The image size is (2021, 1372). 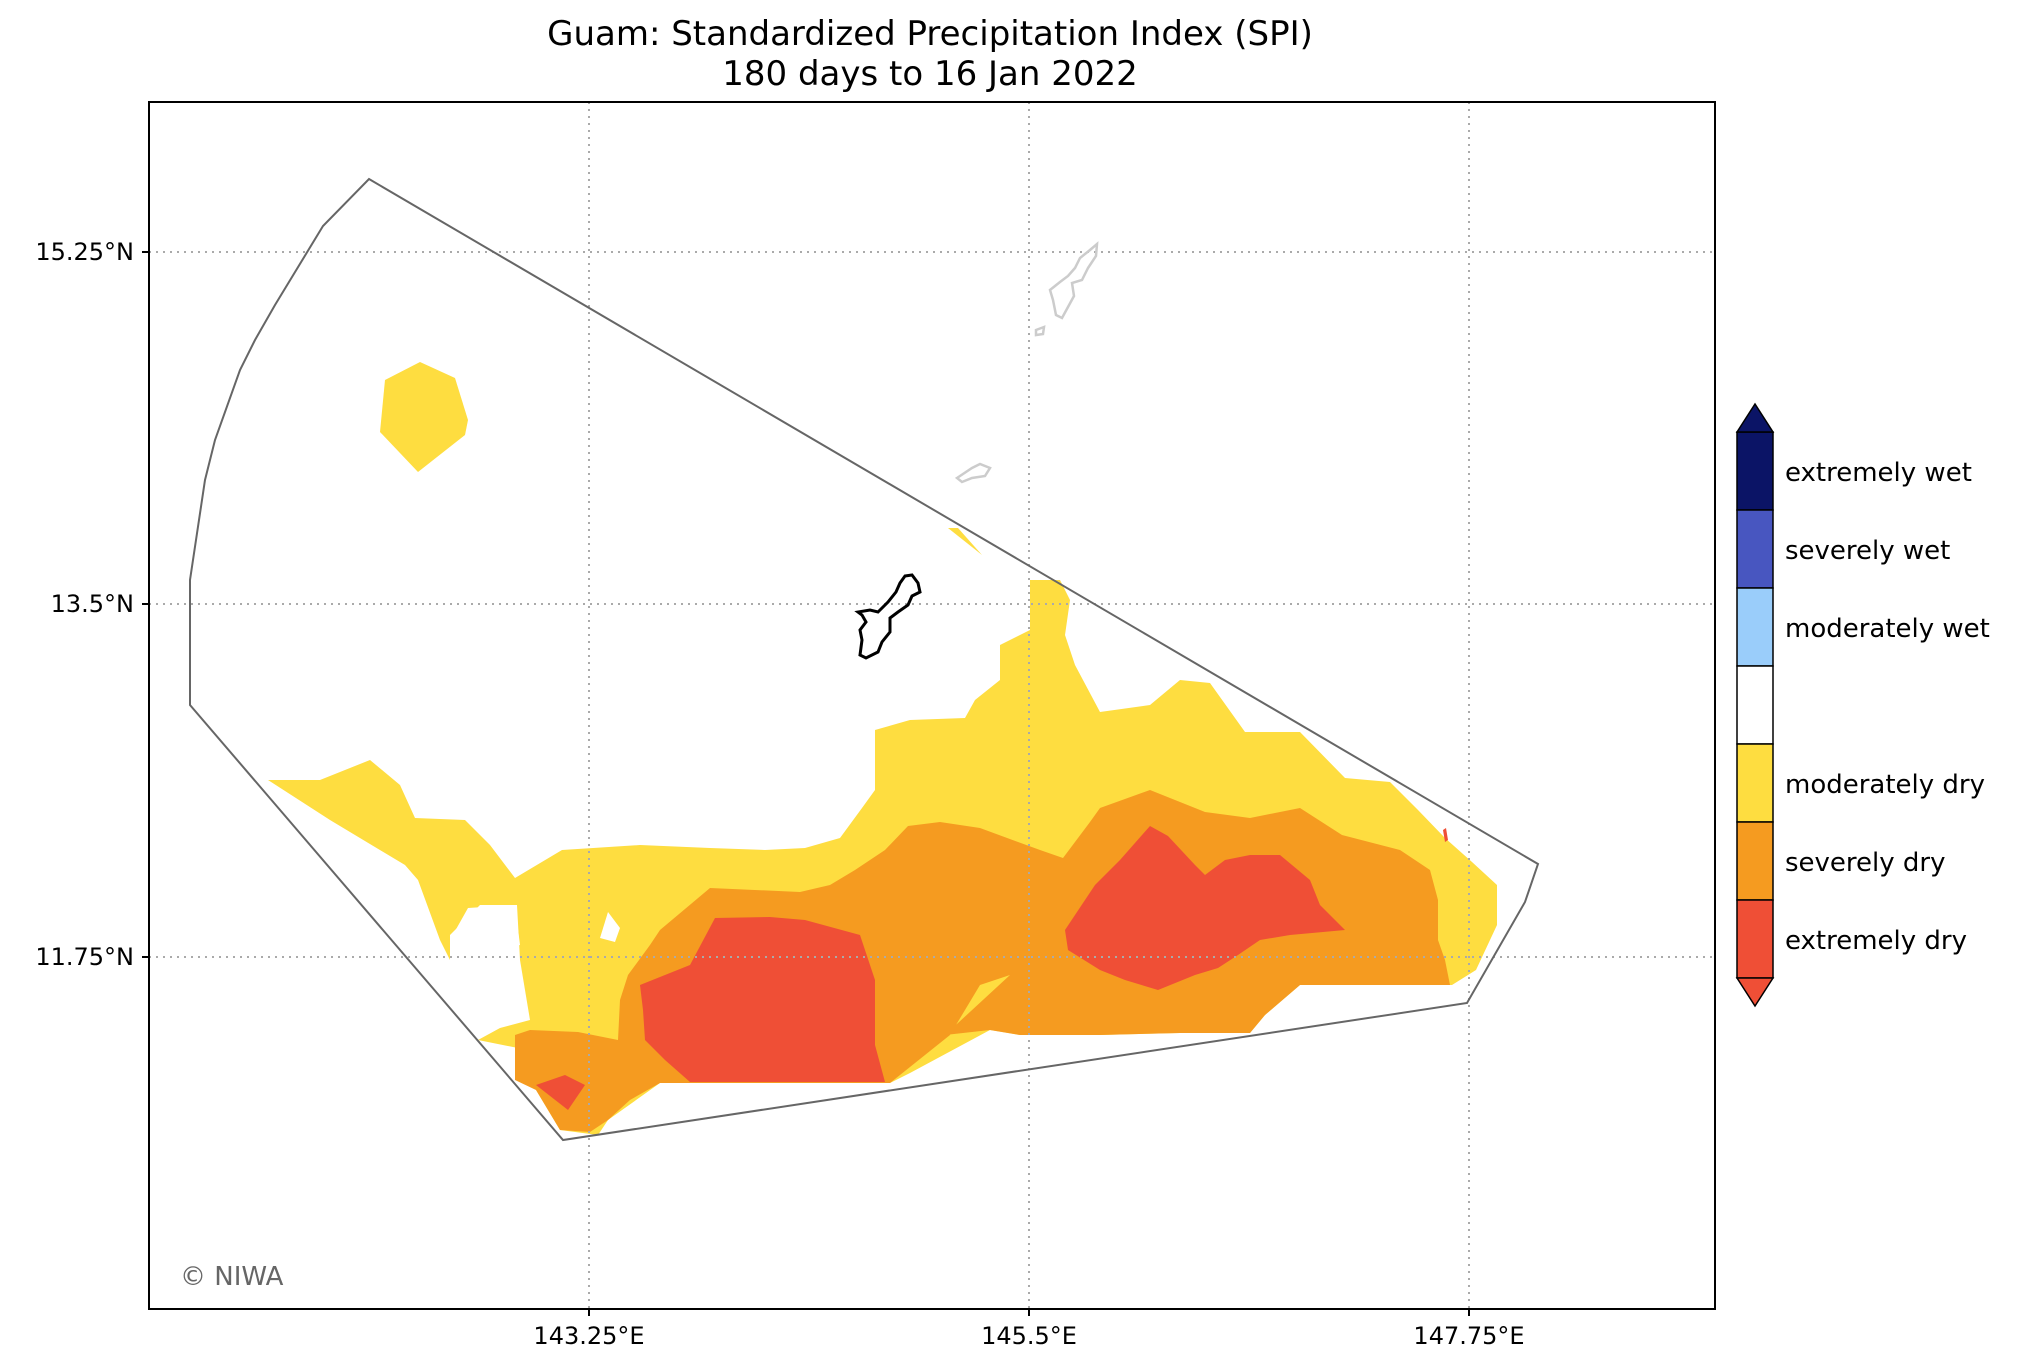 What do you see at coordinates (92, 604) in the screenshot?
I see `lat-label: 13.5°N` at bounding box center [92, 604].